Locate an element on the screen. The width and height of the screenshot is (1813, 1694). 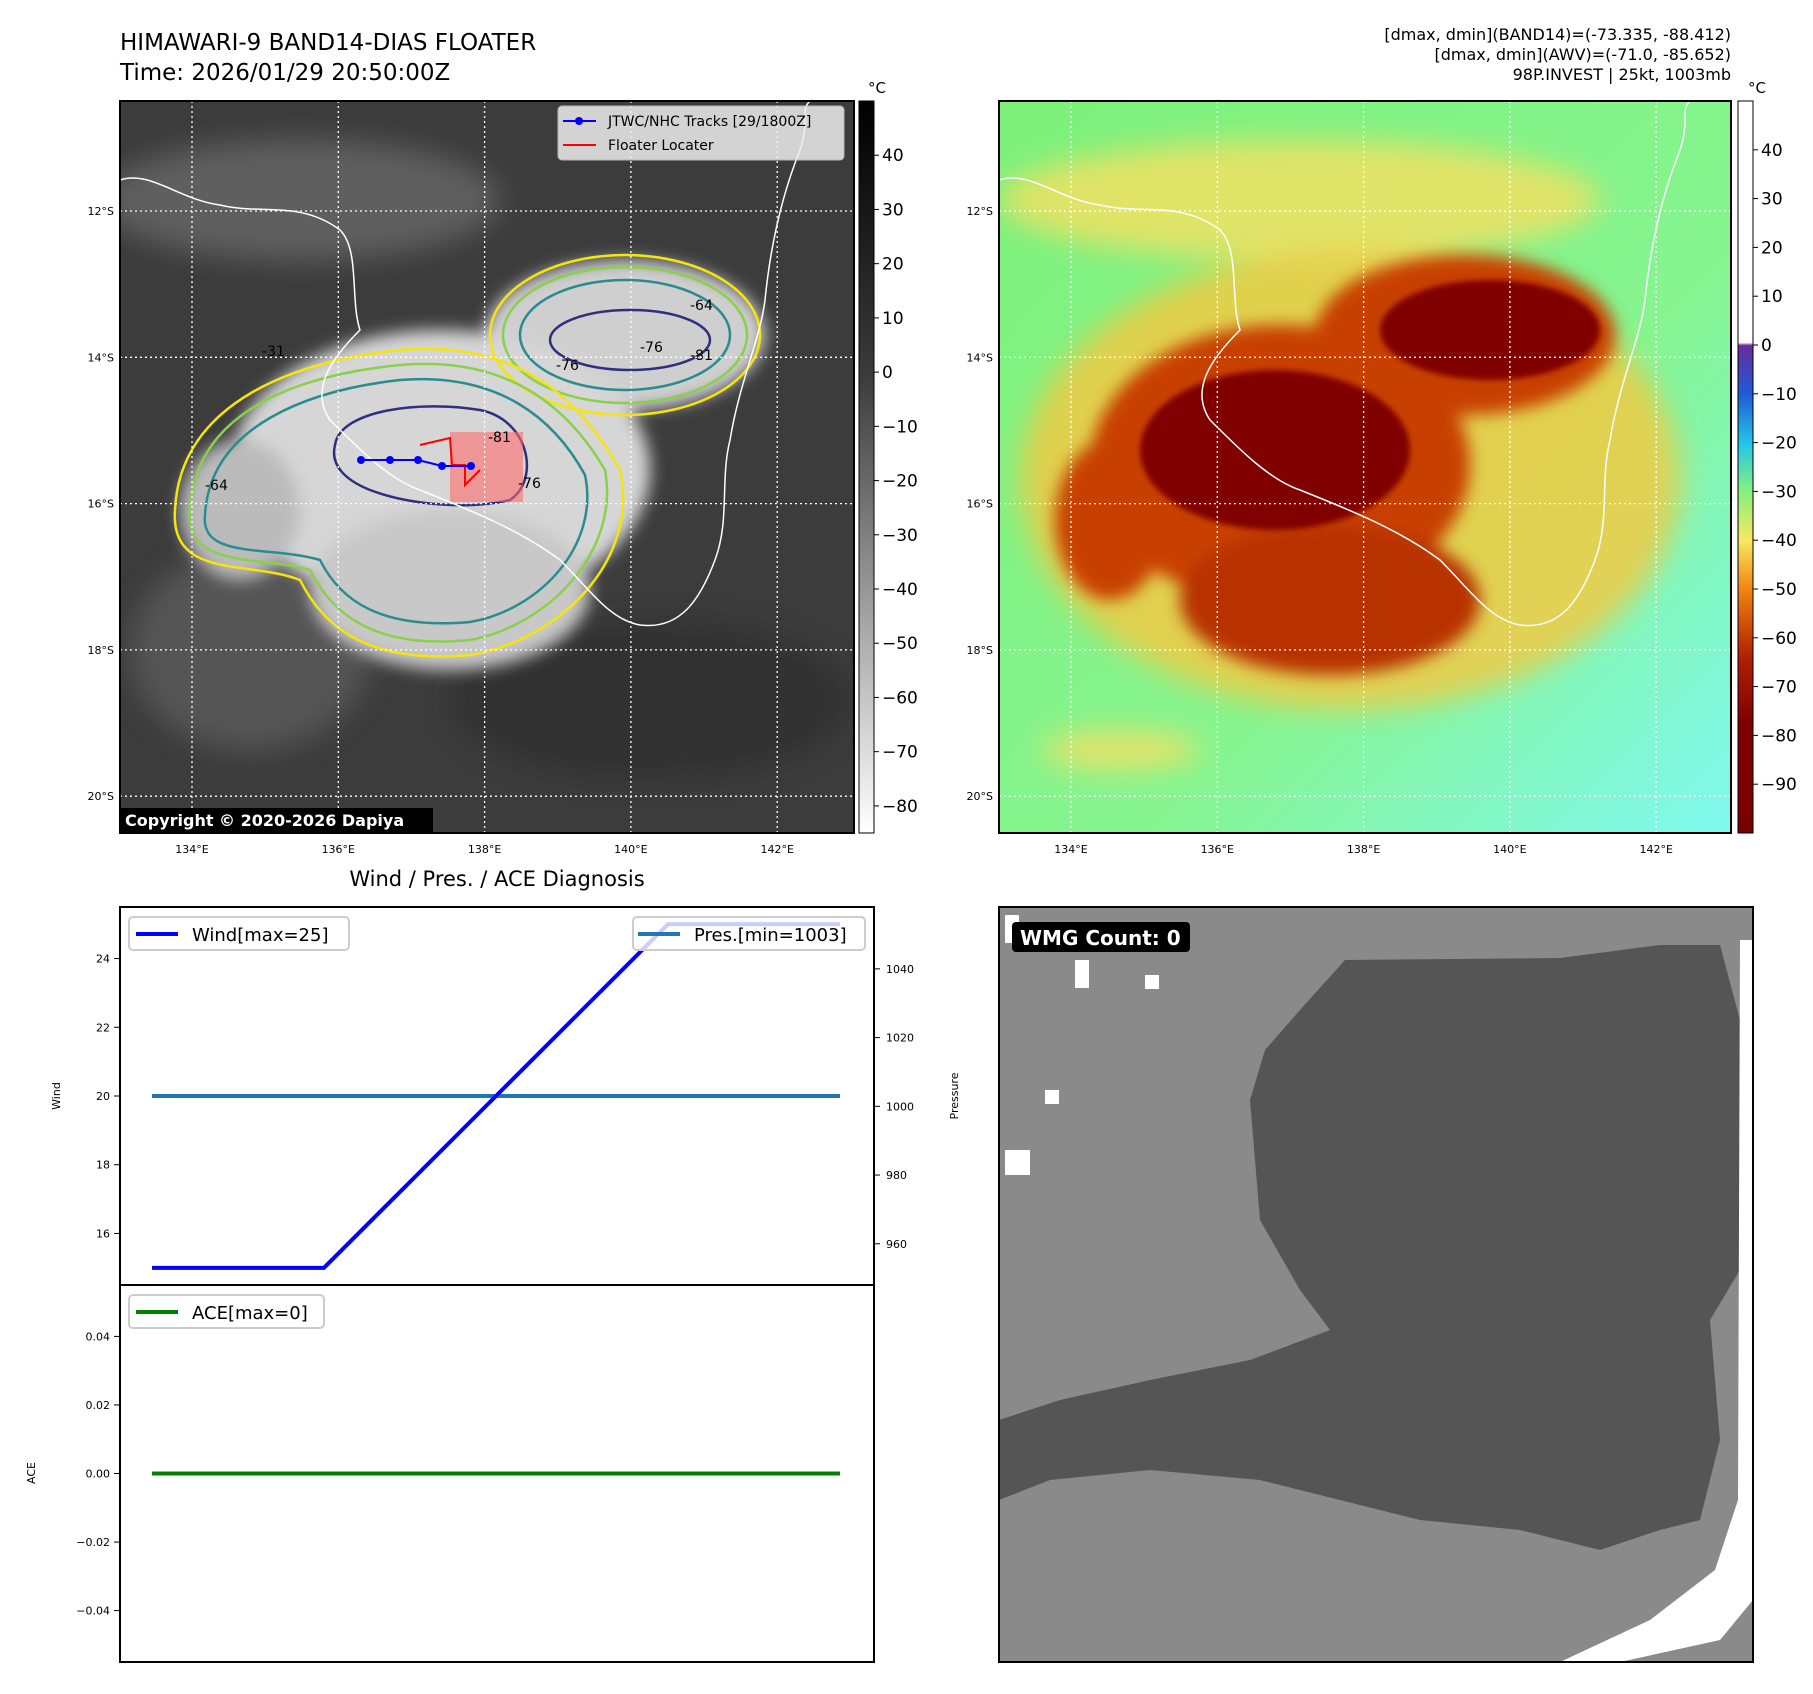
wind-tick-label: 24 is located at coordinates (103, 959).